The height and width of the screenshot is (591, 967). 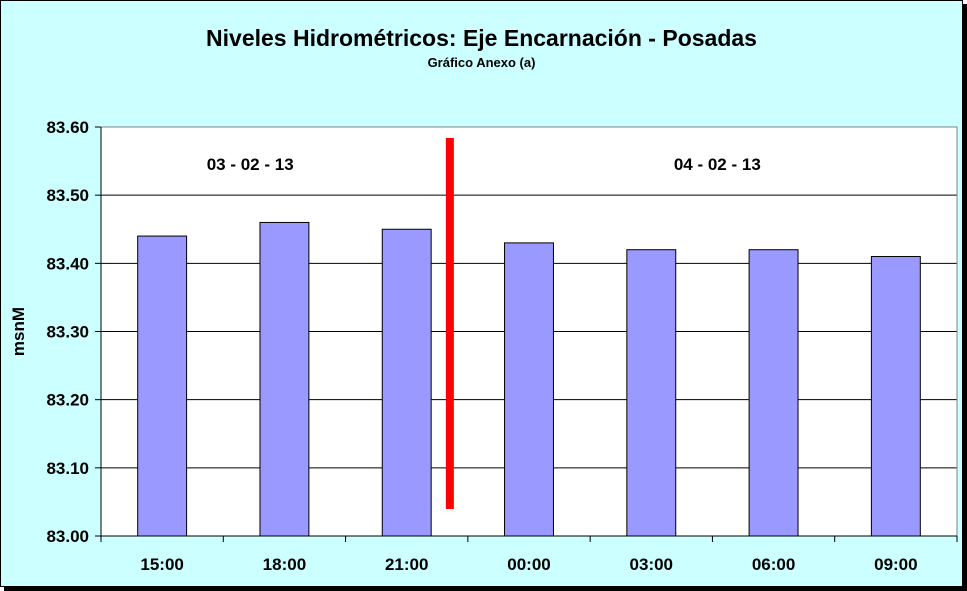 I want to click on y-tick-label: 83.00, so click(x=67, y=536).